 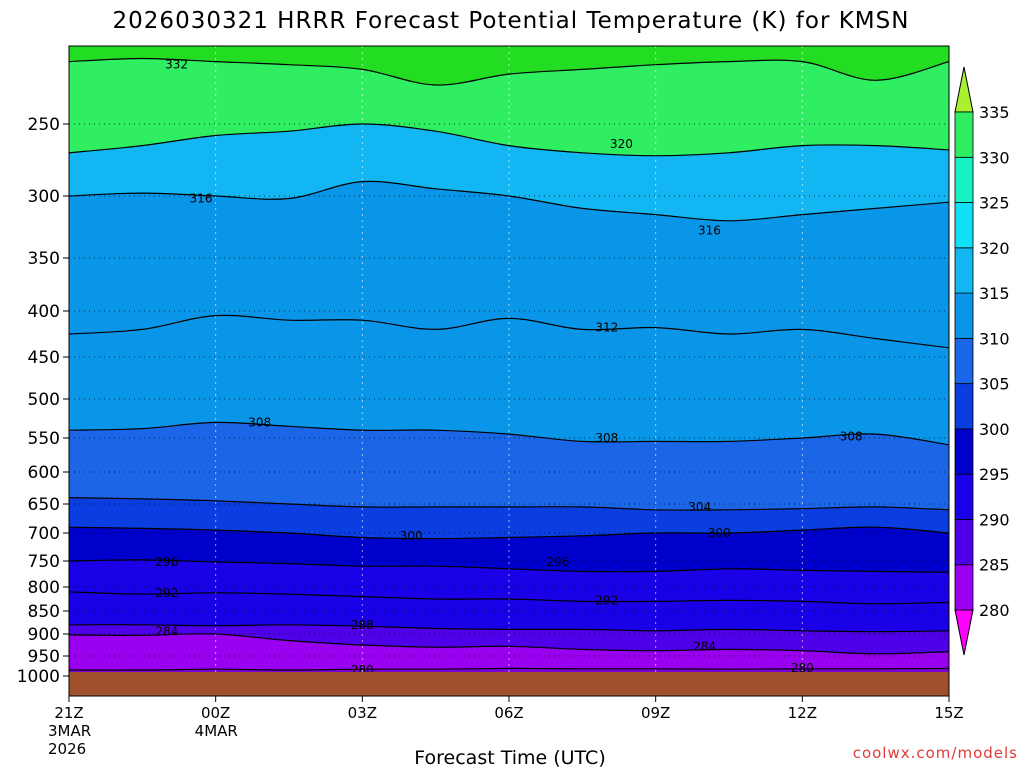 What do you see at coordinates (699, 507) in the screenshot?
I see `contour-label-8: 304` at bounding box center [699, 507].